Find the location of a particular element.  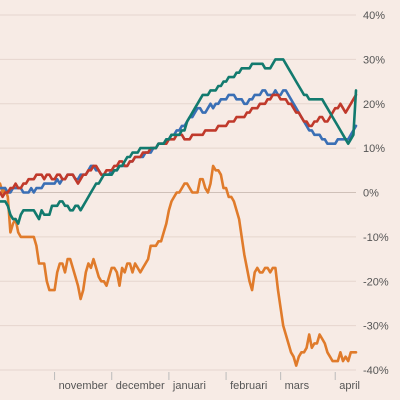

y-tick-label: 0% is located at coordinates (371, 194).